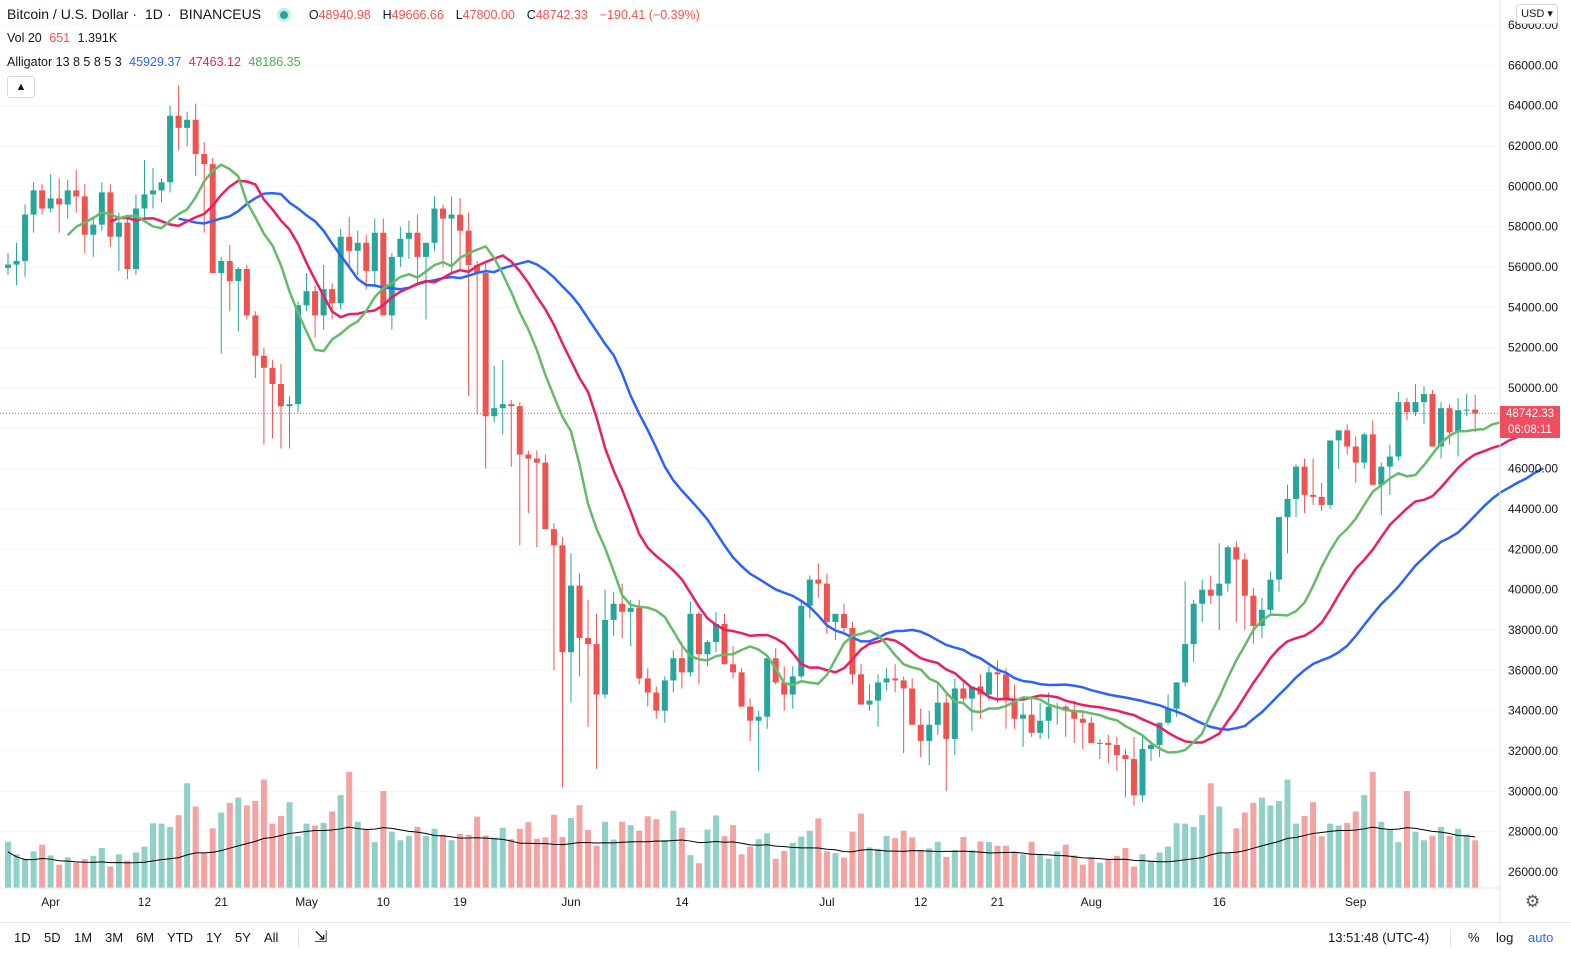  Describe the element at coordinates (180, 937) in the screenshot. I see `range-ytd-button: YTD` at that location.